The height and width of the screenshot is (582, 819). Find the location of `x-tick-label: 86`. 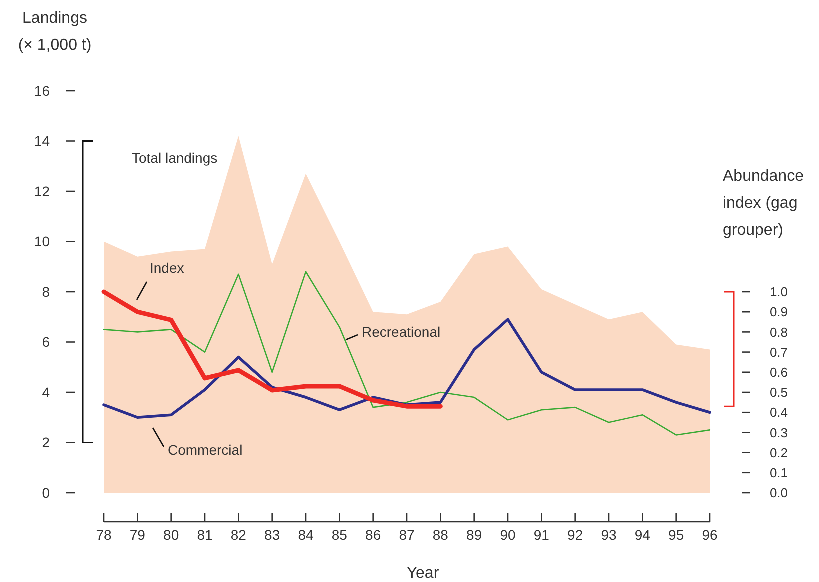

x-tick-label: 86 is located at coordinates (374, 535).